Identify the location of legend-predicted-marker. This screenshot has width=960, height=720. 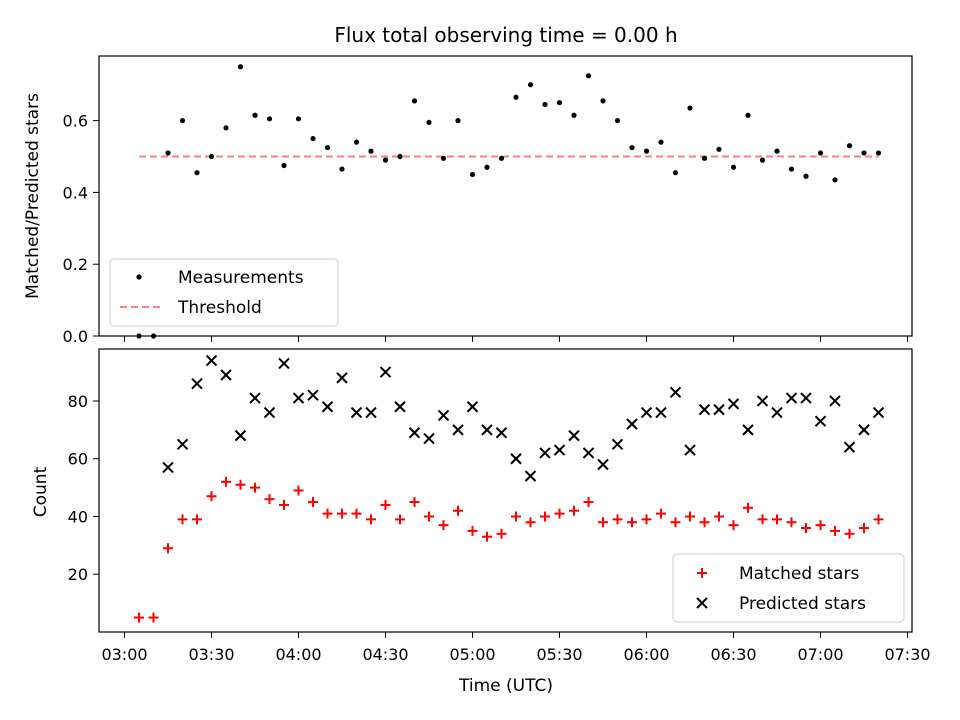
(702, 603).